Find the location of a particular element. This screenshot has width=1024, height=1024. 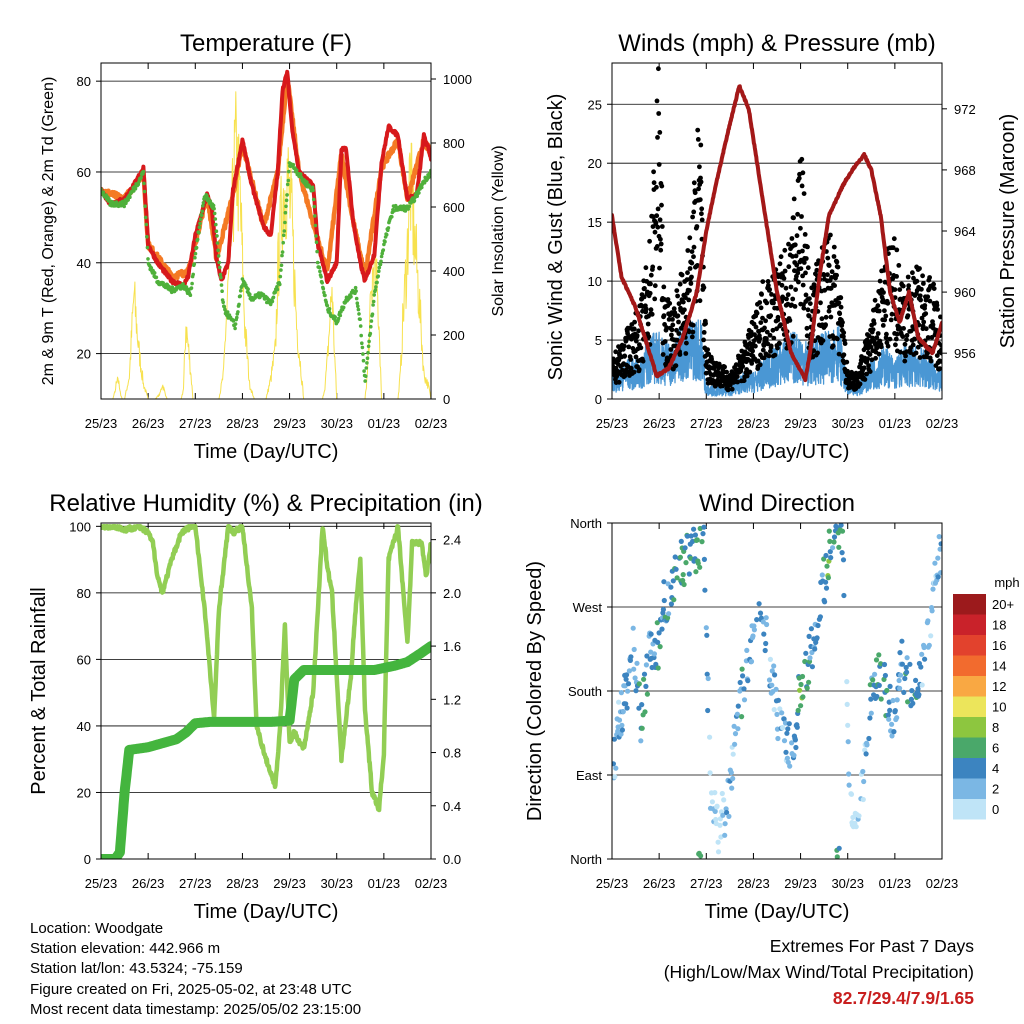

y-axis-label: 2m & 9m T (Red, Orange) & 2m Td (Green) is located at coordinates (48, 231).